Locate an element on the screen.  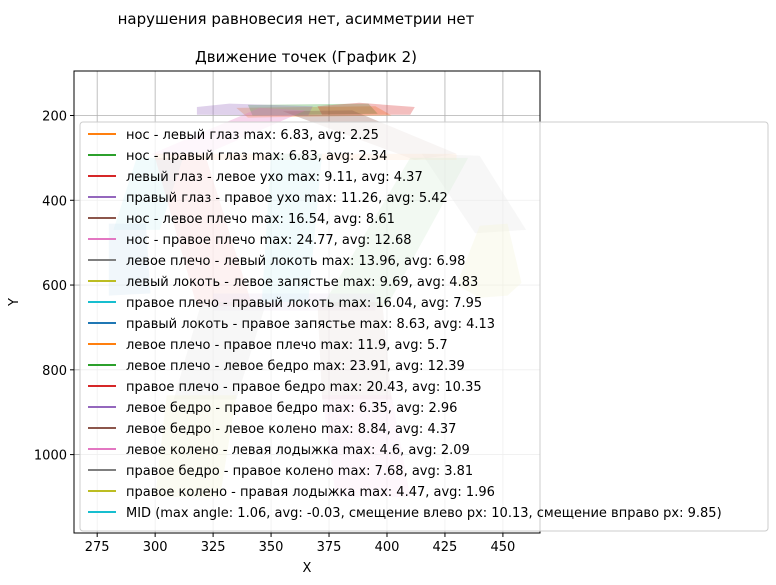
x-tick-label: 400 is located at coordinates (387, 547).